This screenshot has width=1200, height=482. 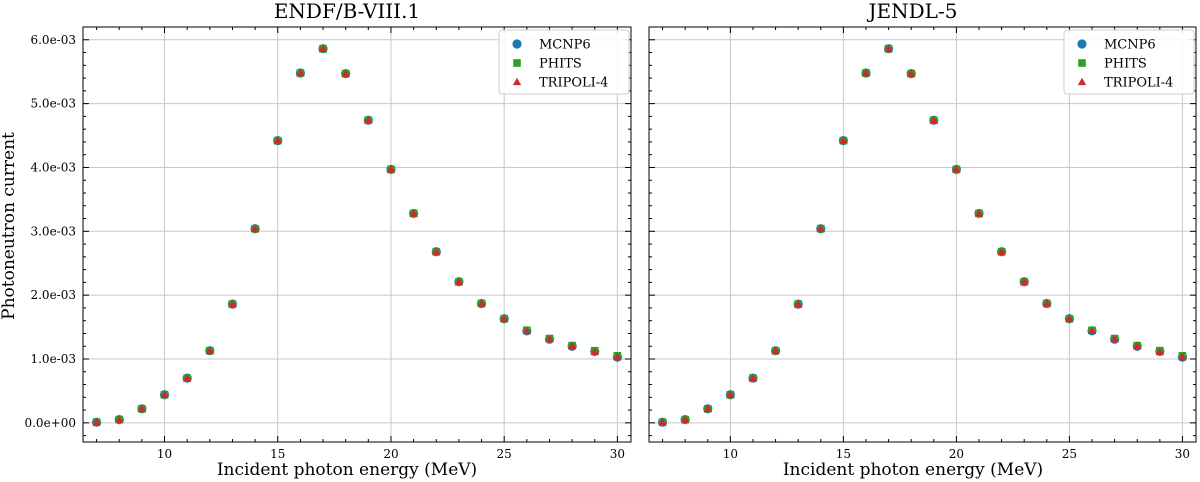 What do you see at coordinates (53, 40) in the screenshot?
I see `y-tick-label: 6.0e-03` at bounding box center [53, 40].